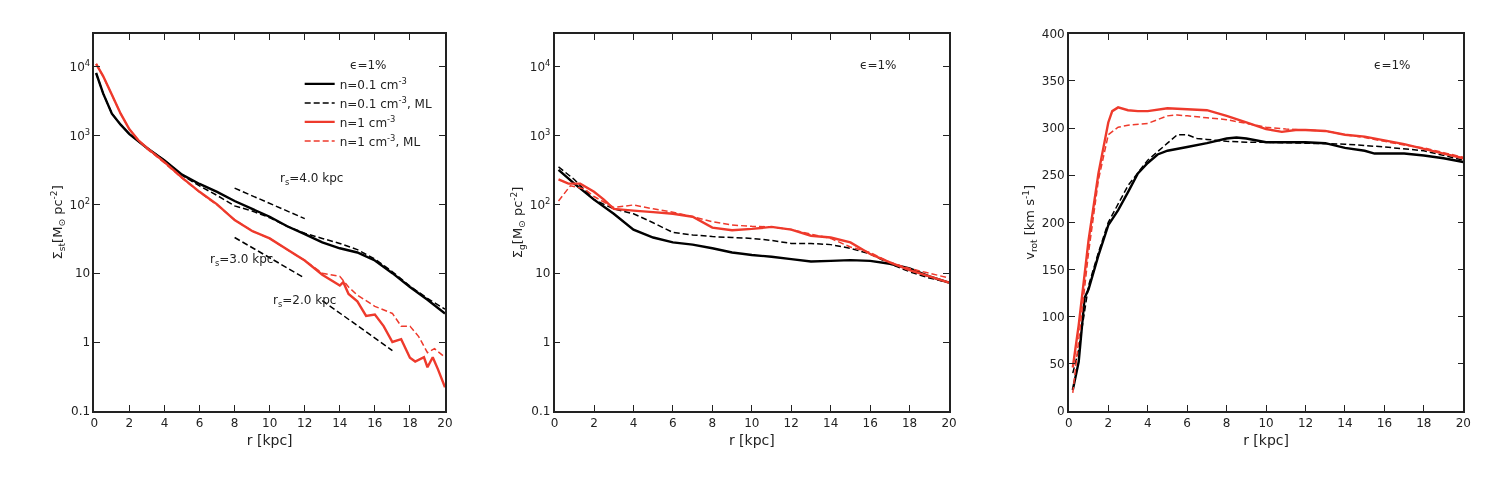 Image resolution: width=1493 pixels, height=478 pixels. What do you see at coordinates (1053, 269) in the screenshot?
I see `y-tick-label: 150` at bounding box center [1053, 269].